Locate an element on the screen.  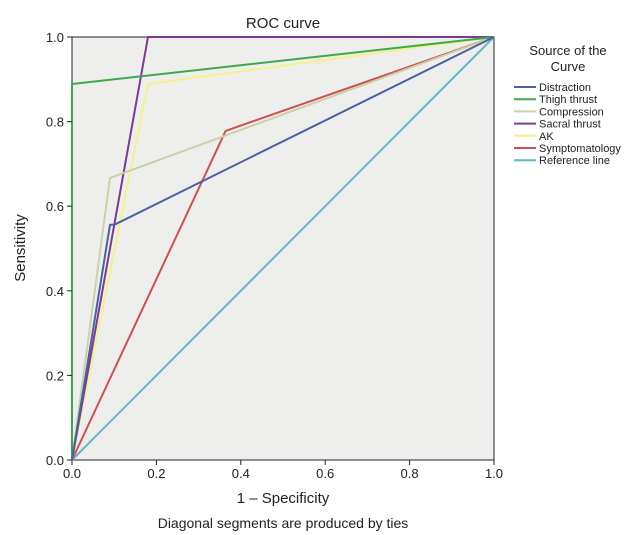
x-tick-label: 0.0 is located at coordinates (72, 473).